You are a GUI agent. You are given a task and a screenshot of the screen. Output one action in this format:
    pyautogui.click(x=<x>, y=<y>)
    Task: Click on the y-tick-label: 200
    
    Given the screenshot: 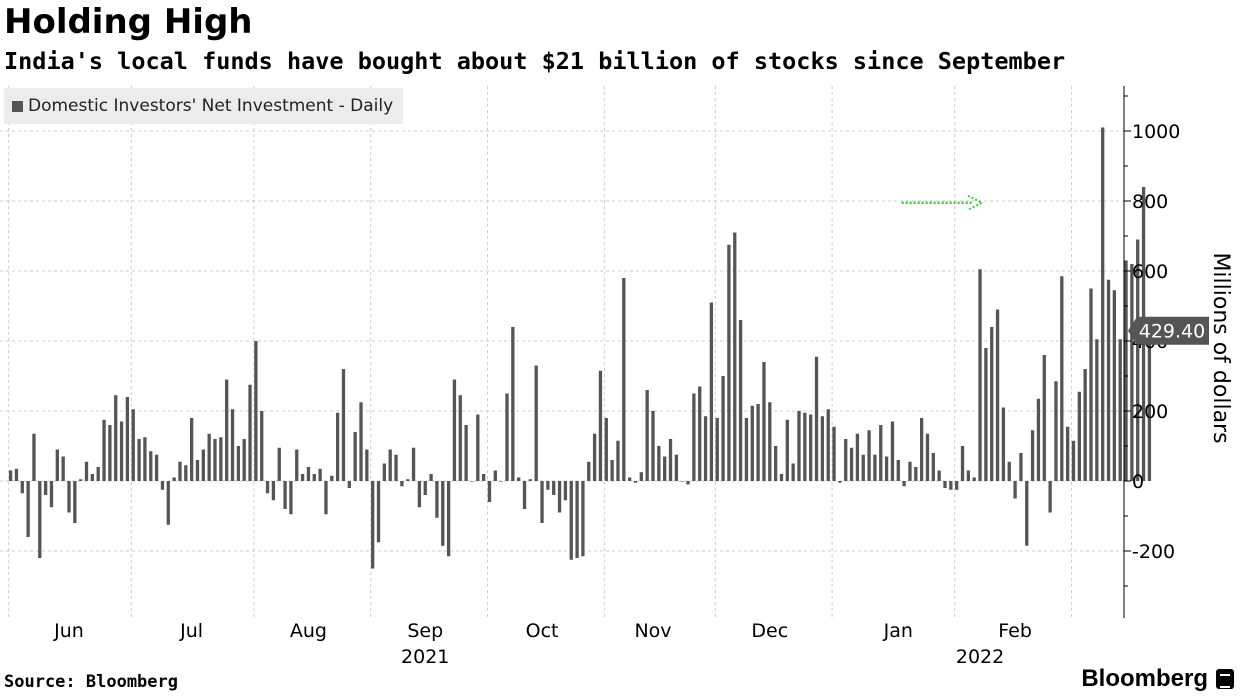 What is the action you would take?
    pyautogui.click(x=1150, y=412)
    